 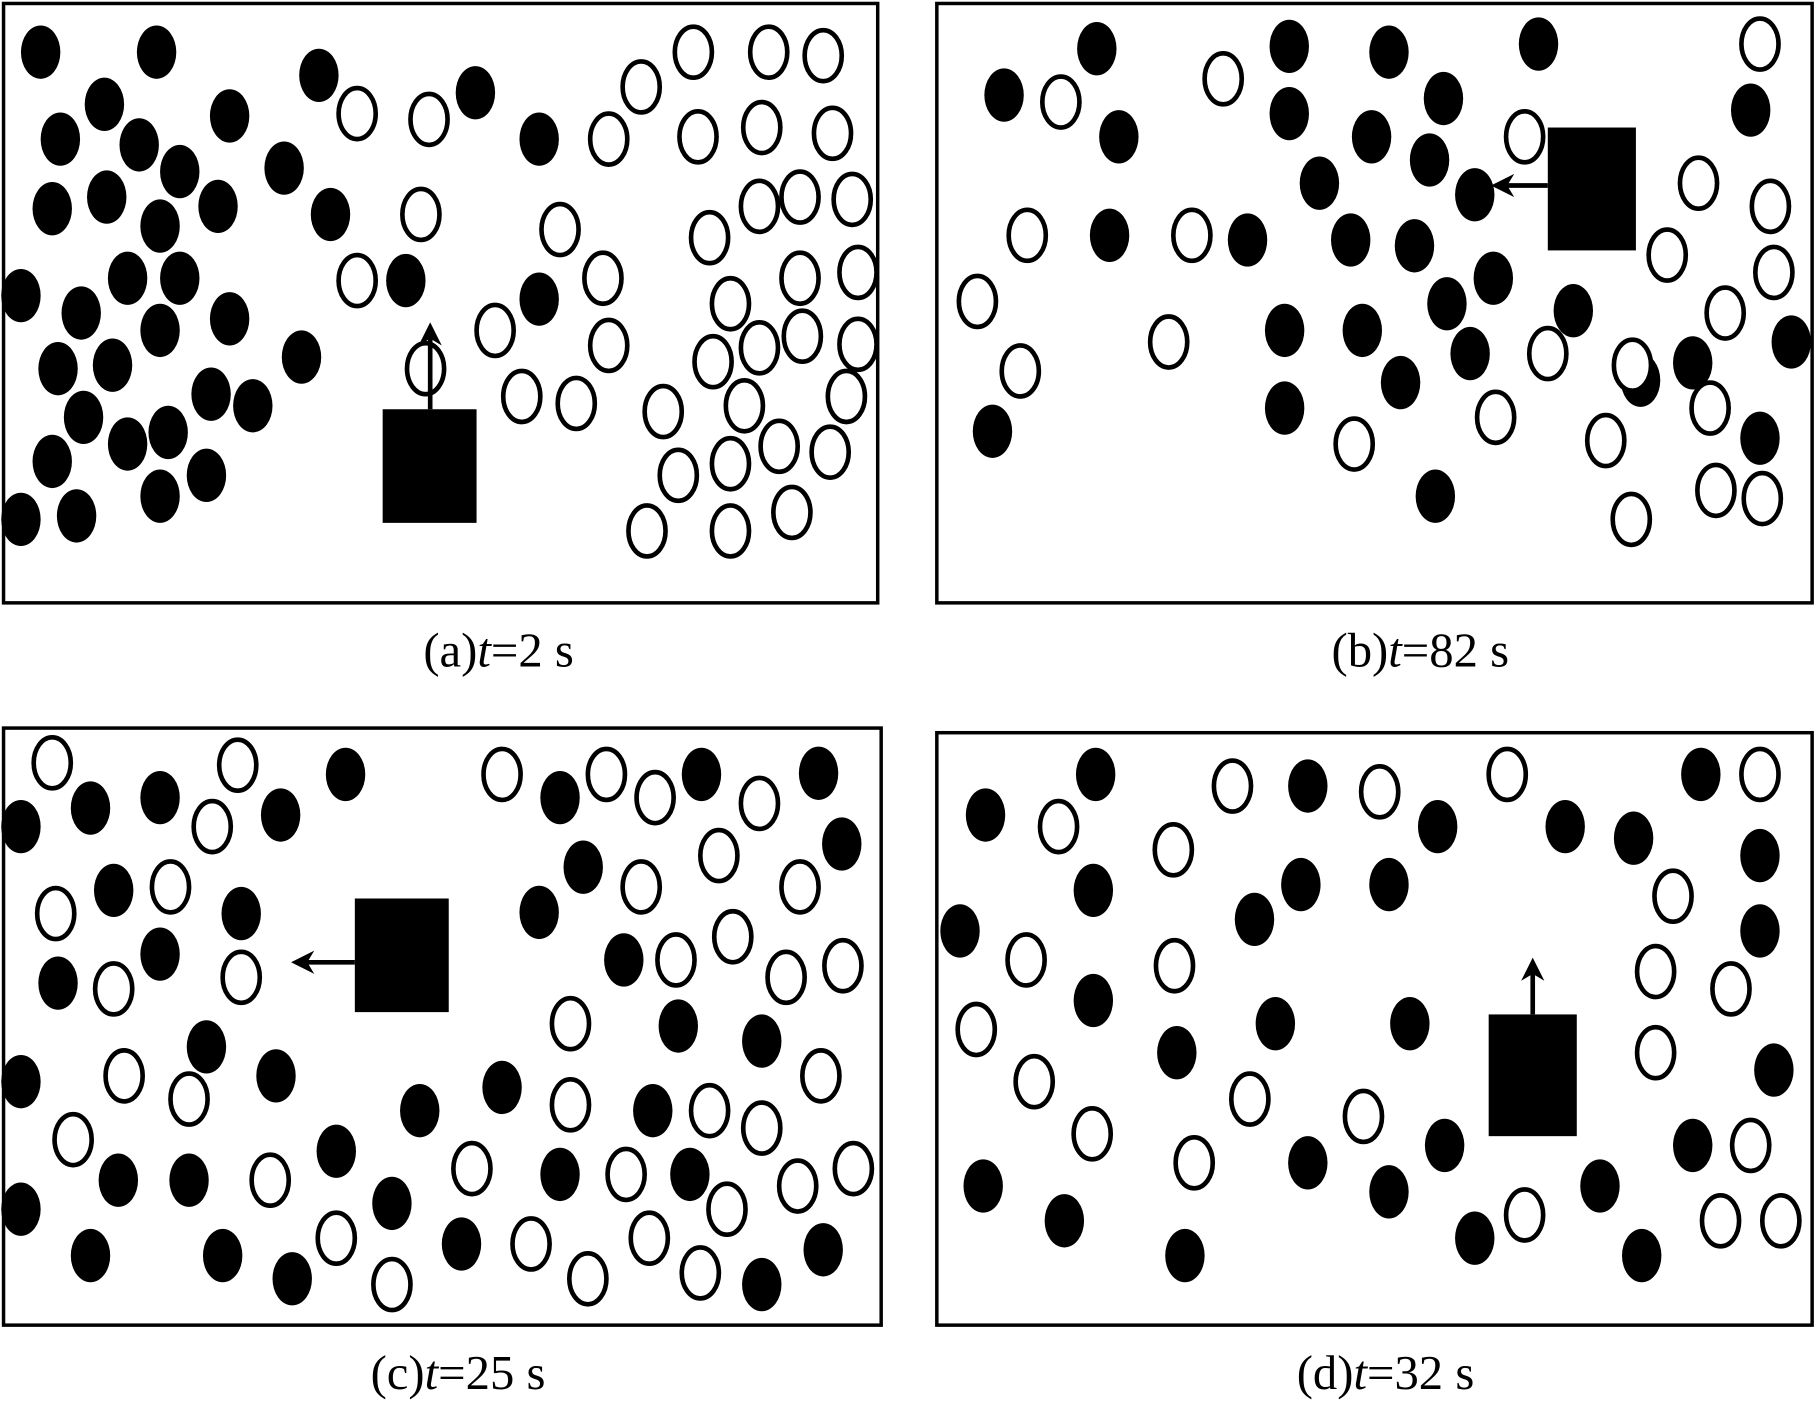 What do you see at coordinates (1420, 651) in the screenshot?
I see `panel-caption: (b)t=82 s` at bounding box center [1420, 651].